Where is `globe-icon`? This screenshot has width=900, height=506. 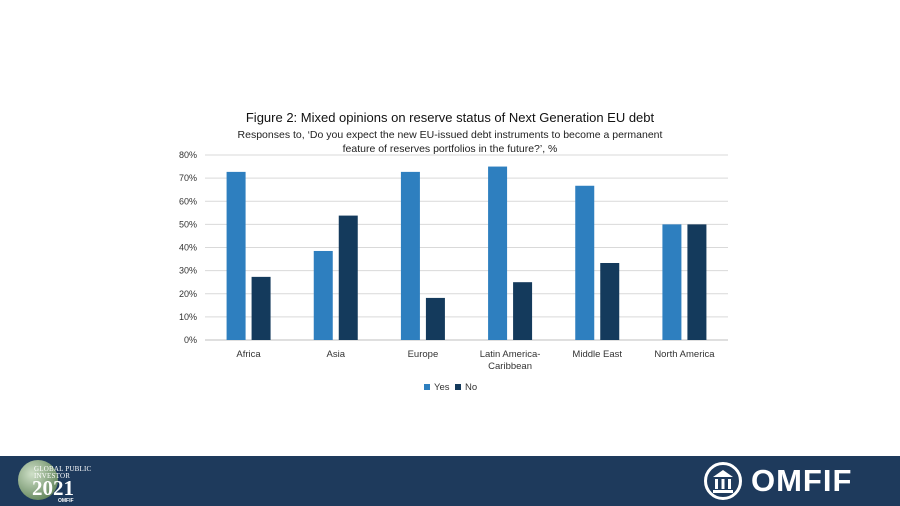 globe-icon is located at coordinates (38, 480).